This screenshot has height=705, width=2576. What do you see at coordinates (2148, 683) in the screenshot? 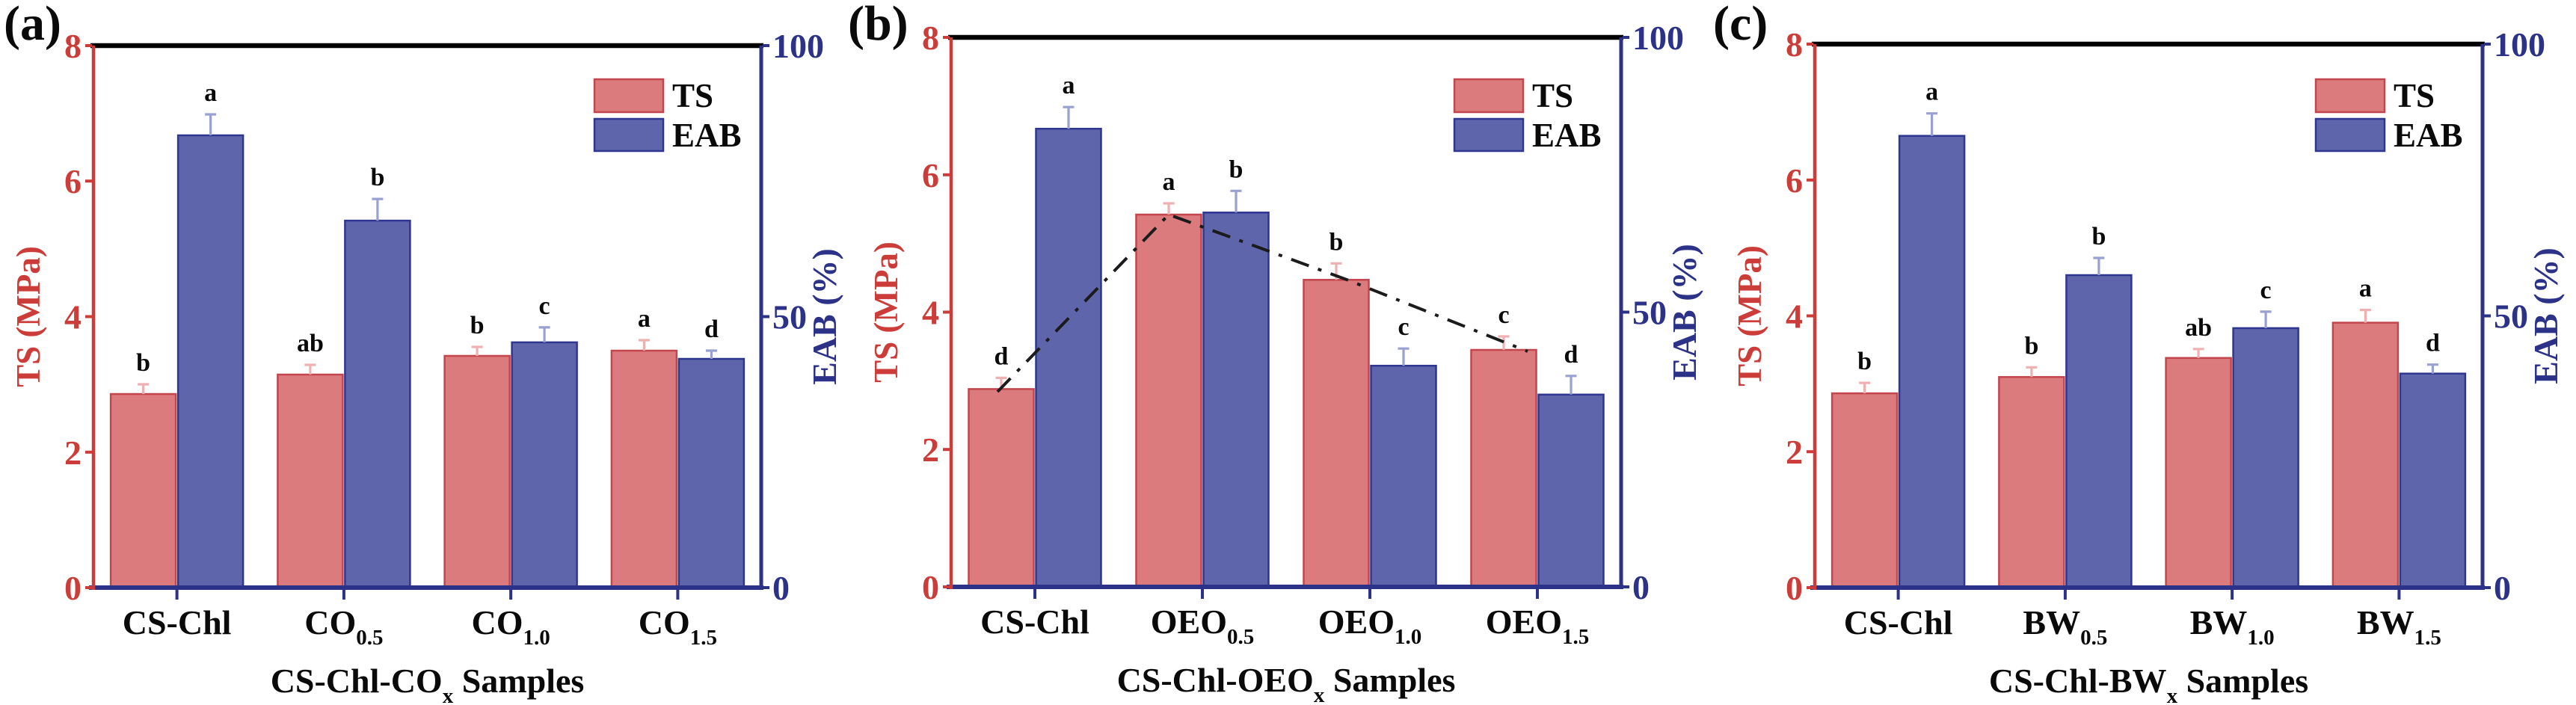
I see `svg-text: CS-Chl-BWx Samples` at bounding box center [2148, 683].